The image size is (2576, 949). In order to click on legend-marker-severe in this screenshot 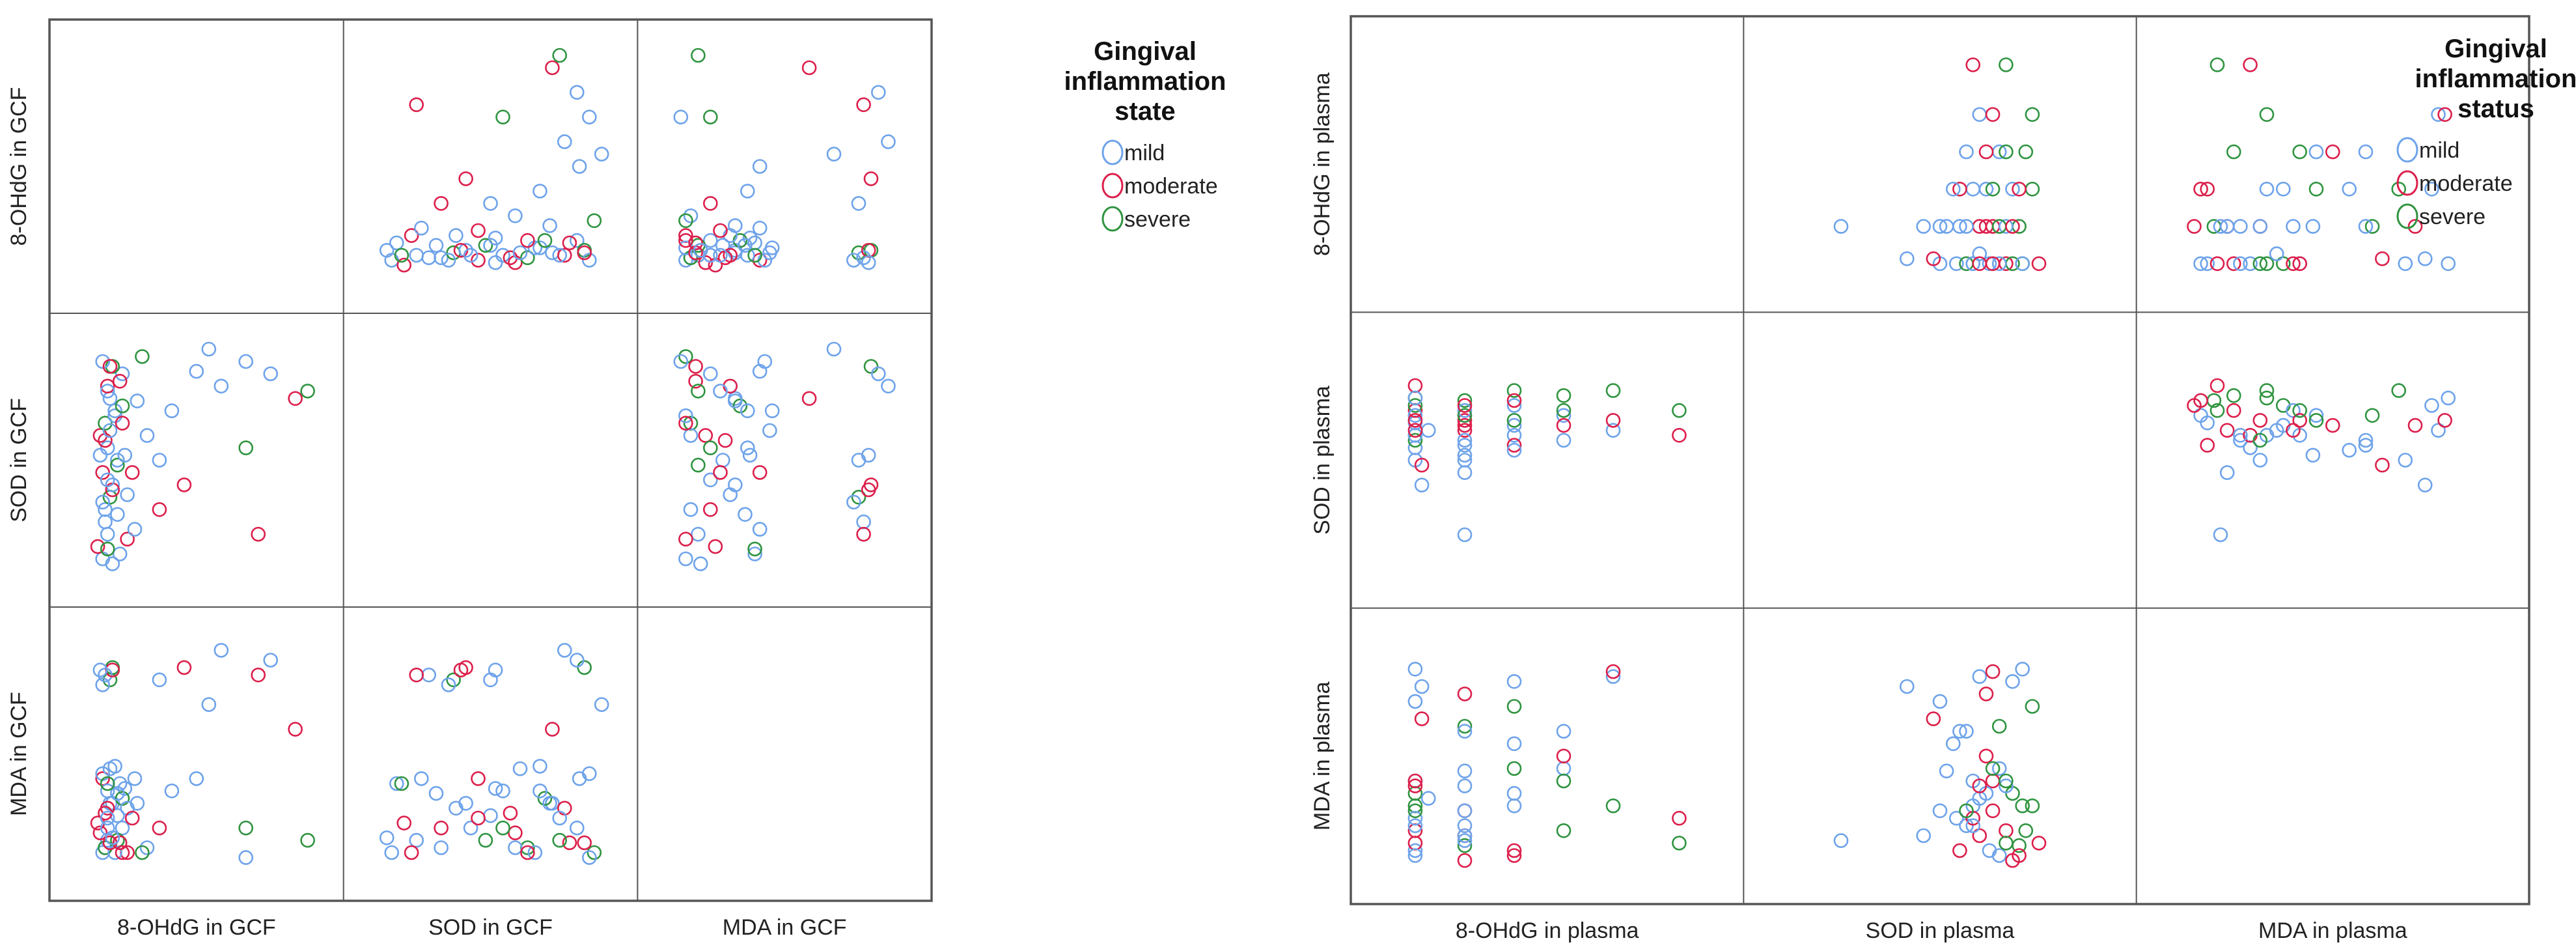, I will do `click(1112, 219)`.